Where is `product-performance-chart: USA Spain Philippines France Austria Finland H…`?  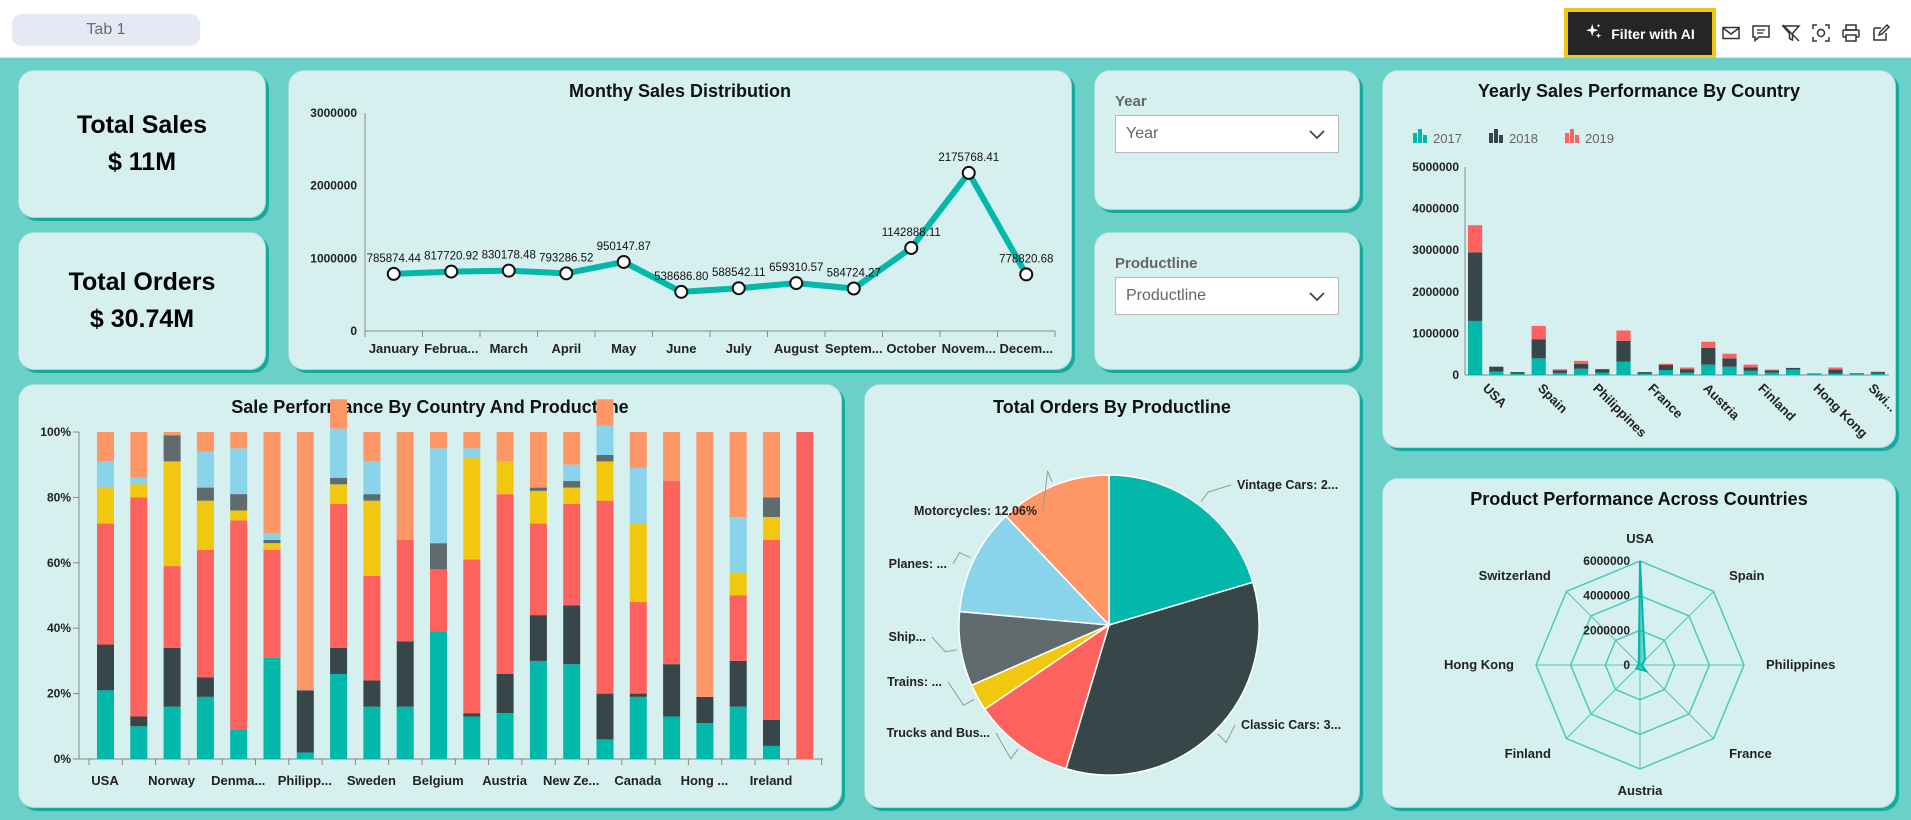 product-performance-chart: USA Spain Philippines France Austria Finland H… is located at coordinates (1639, 664).